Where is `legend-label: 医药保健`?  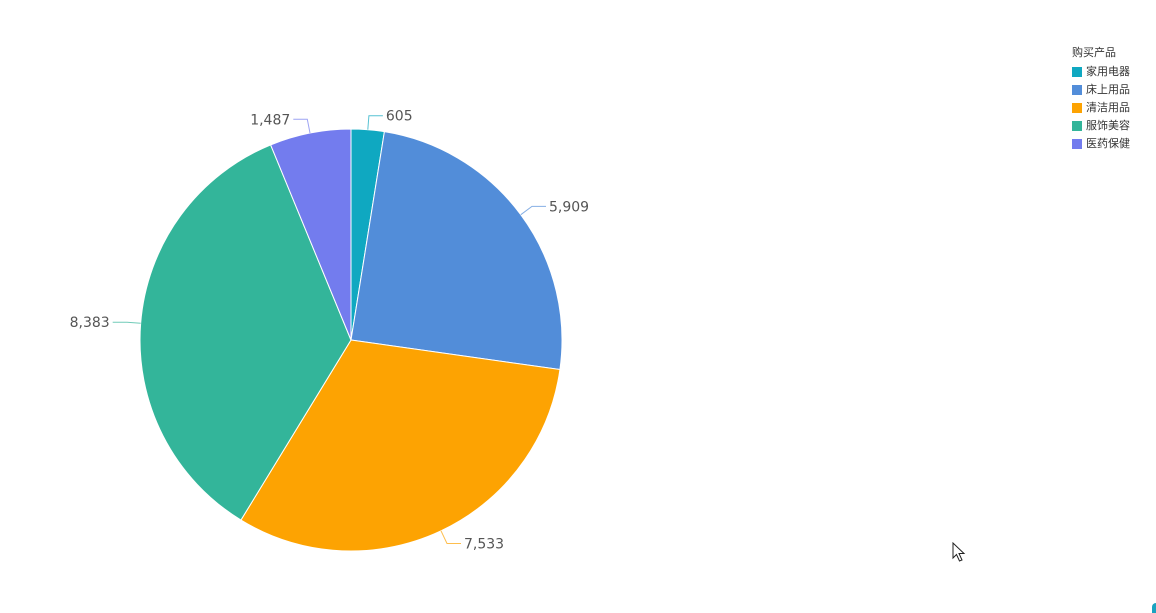 legend-label: 医药保健 is located at coordinates (1108, 143).